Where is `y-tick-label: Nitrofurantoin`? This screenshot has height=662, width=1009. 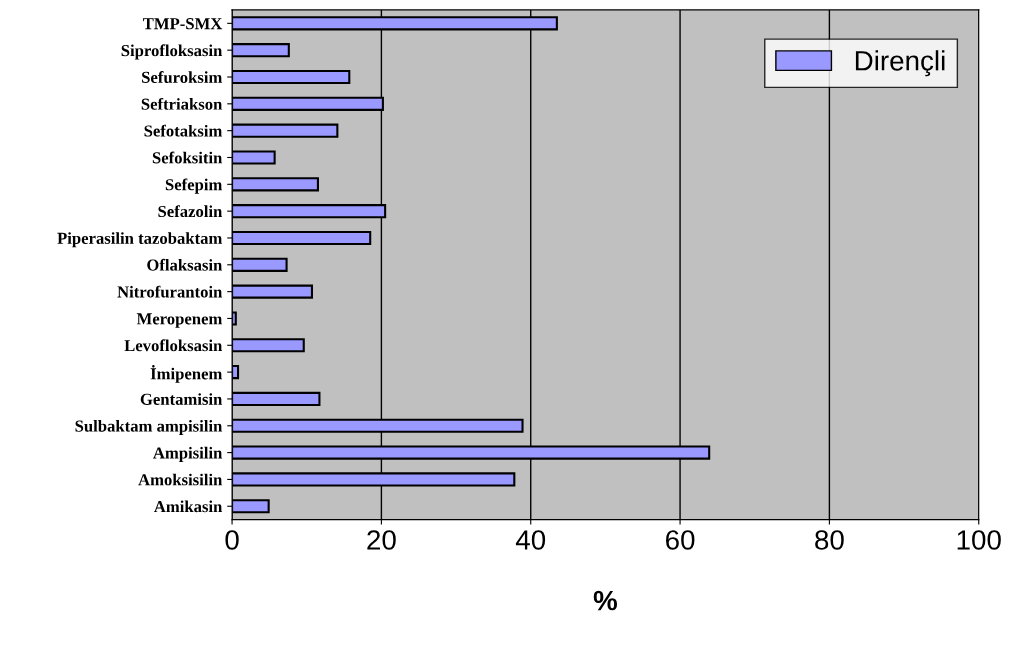
y-tick-label: Nitrofurantoin is located at coordinates (170, 291).